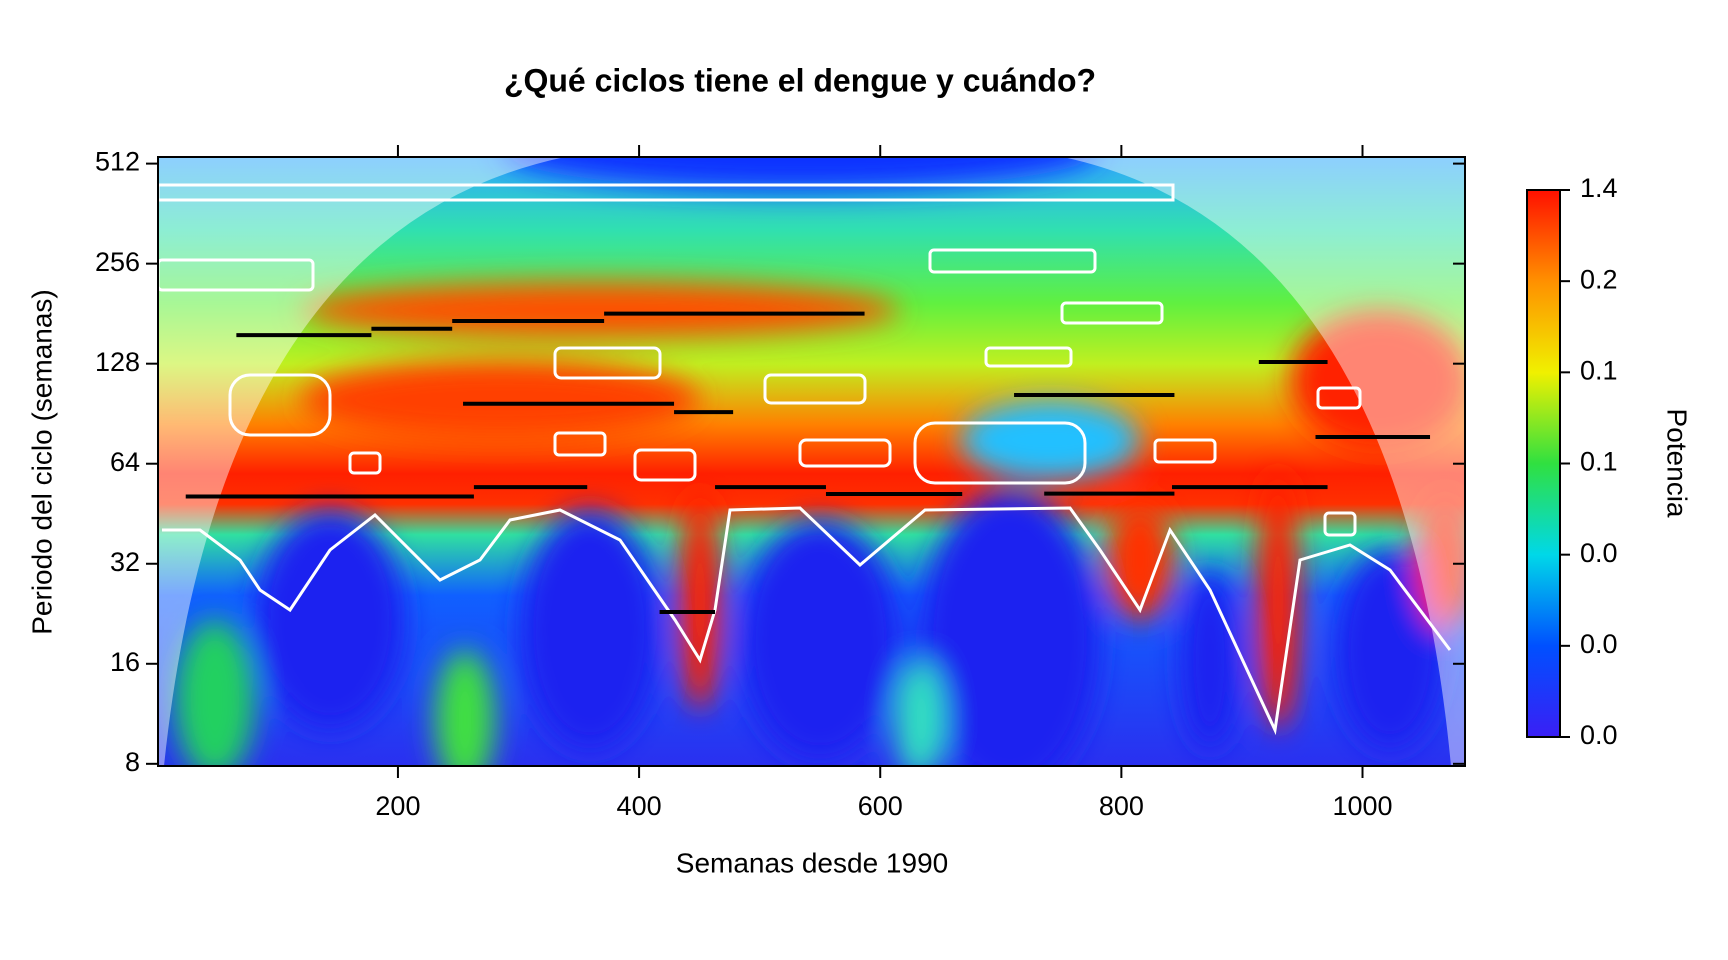 This screenshot has width=1728, height=960. Describe the element at coordinates (1121, 806) in the screenshot. I see `x-tick-label: 800` at that location.